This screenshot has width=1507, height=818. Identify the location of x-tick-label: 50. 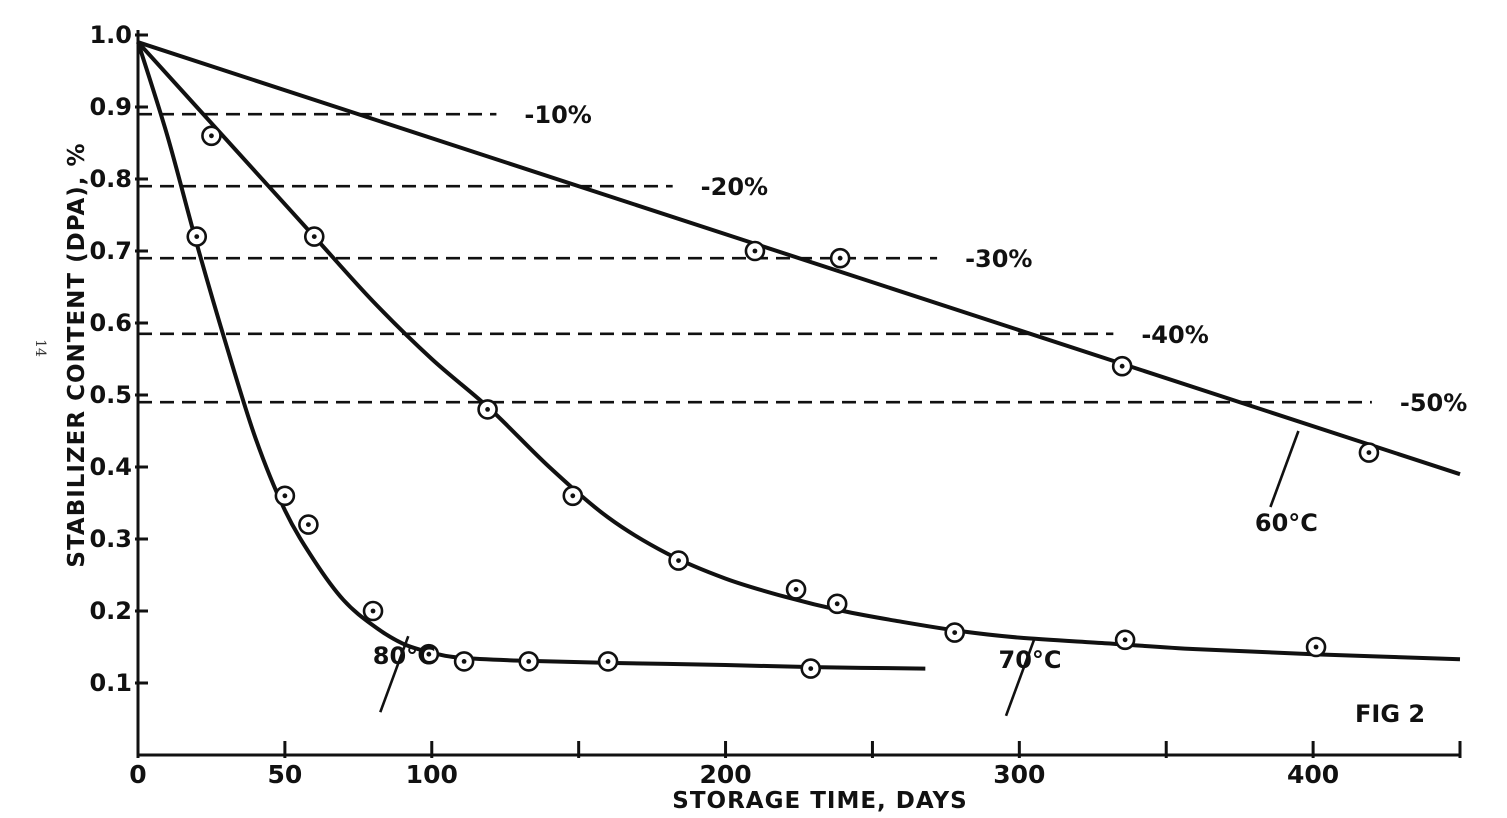
(284, 774).